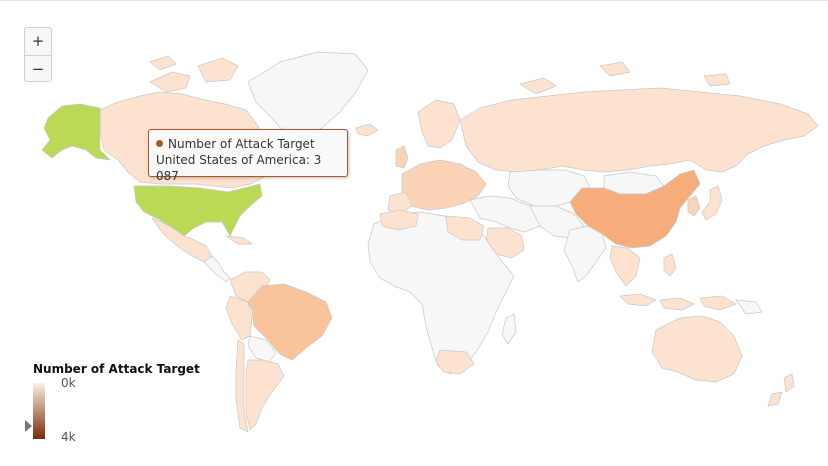 The width and height of the screenshot is (828, 466). Describe the element at coordinates (402, 157) in the screenshot. I see `country-uk` at that location.